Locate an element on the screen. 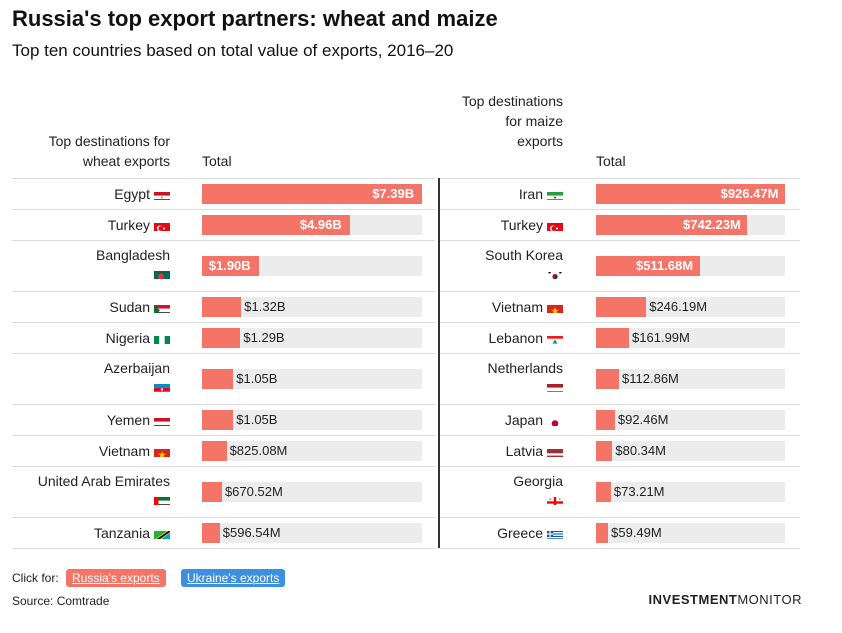  maize-country-name: Iran is located at coordinates (530, 193).